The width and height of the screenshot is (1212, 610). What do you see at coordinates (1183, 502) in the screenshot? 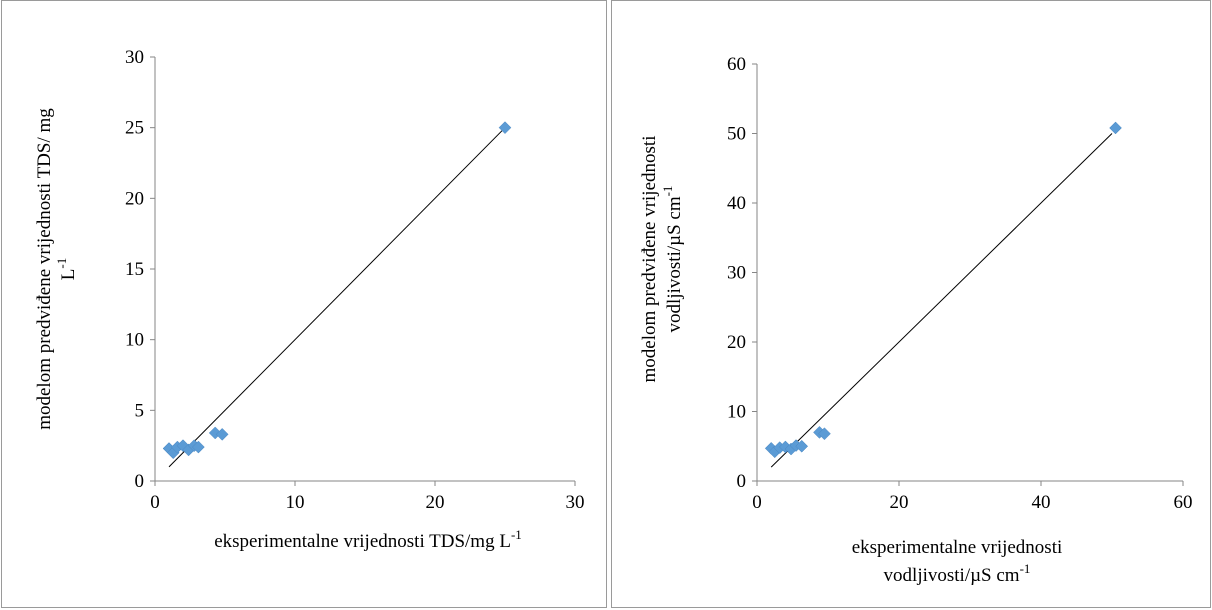
I see `x-tick-label: 60` at bounding box center [1183, 502].